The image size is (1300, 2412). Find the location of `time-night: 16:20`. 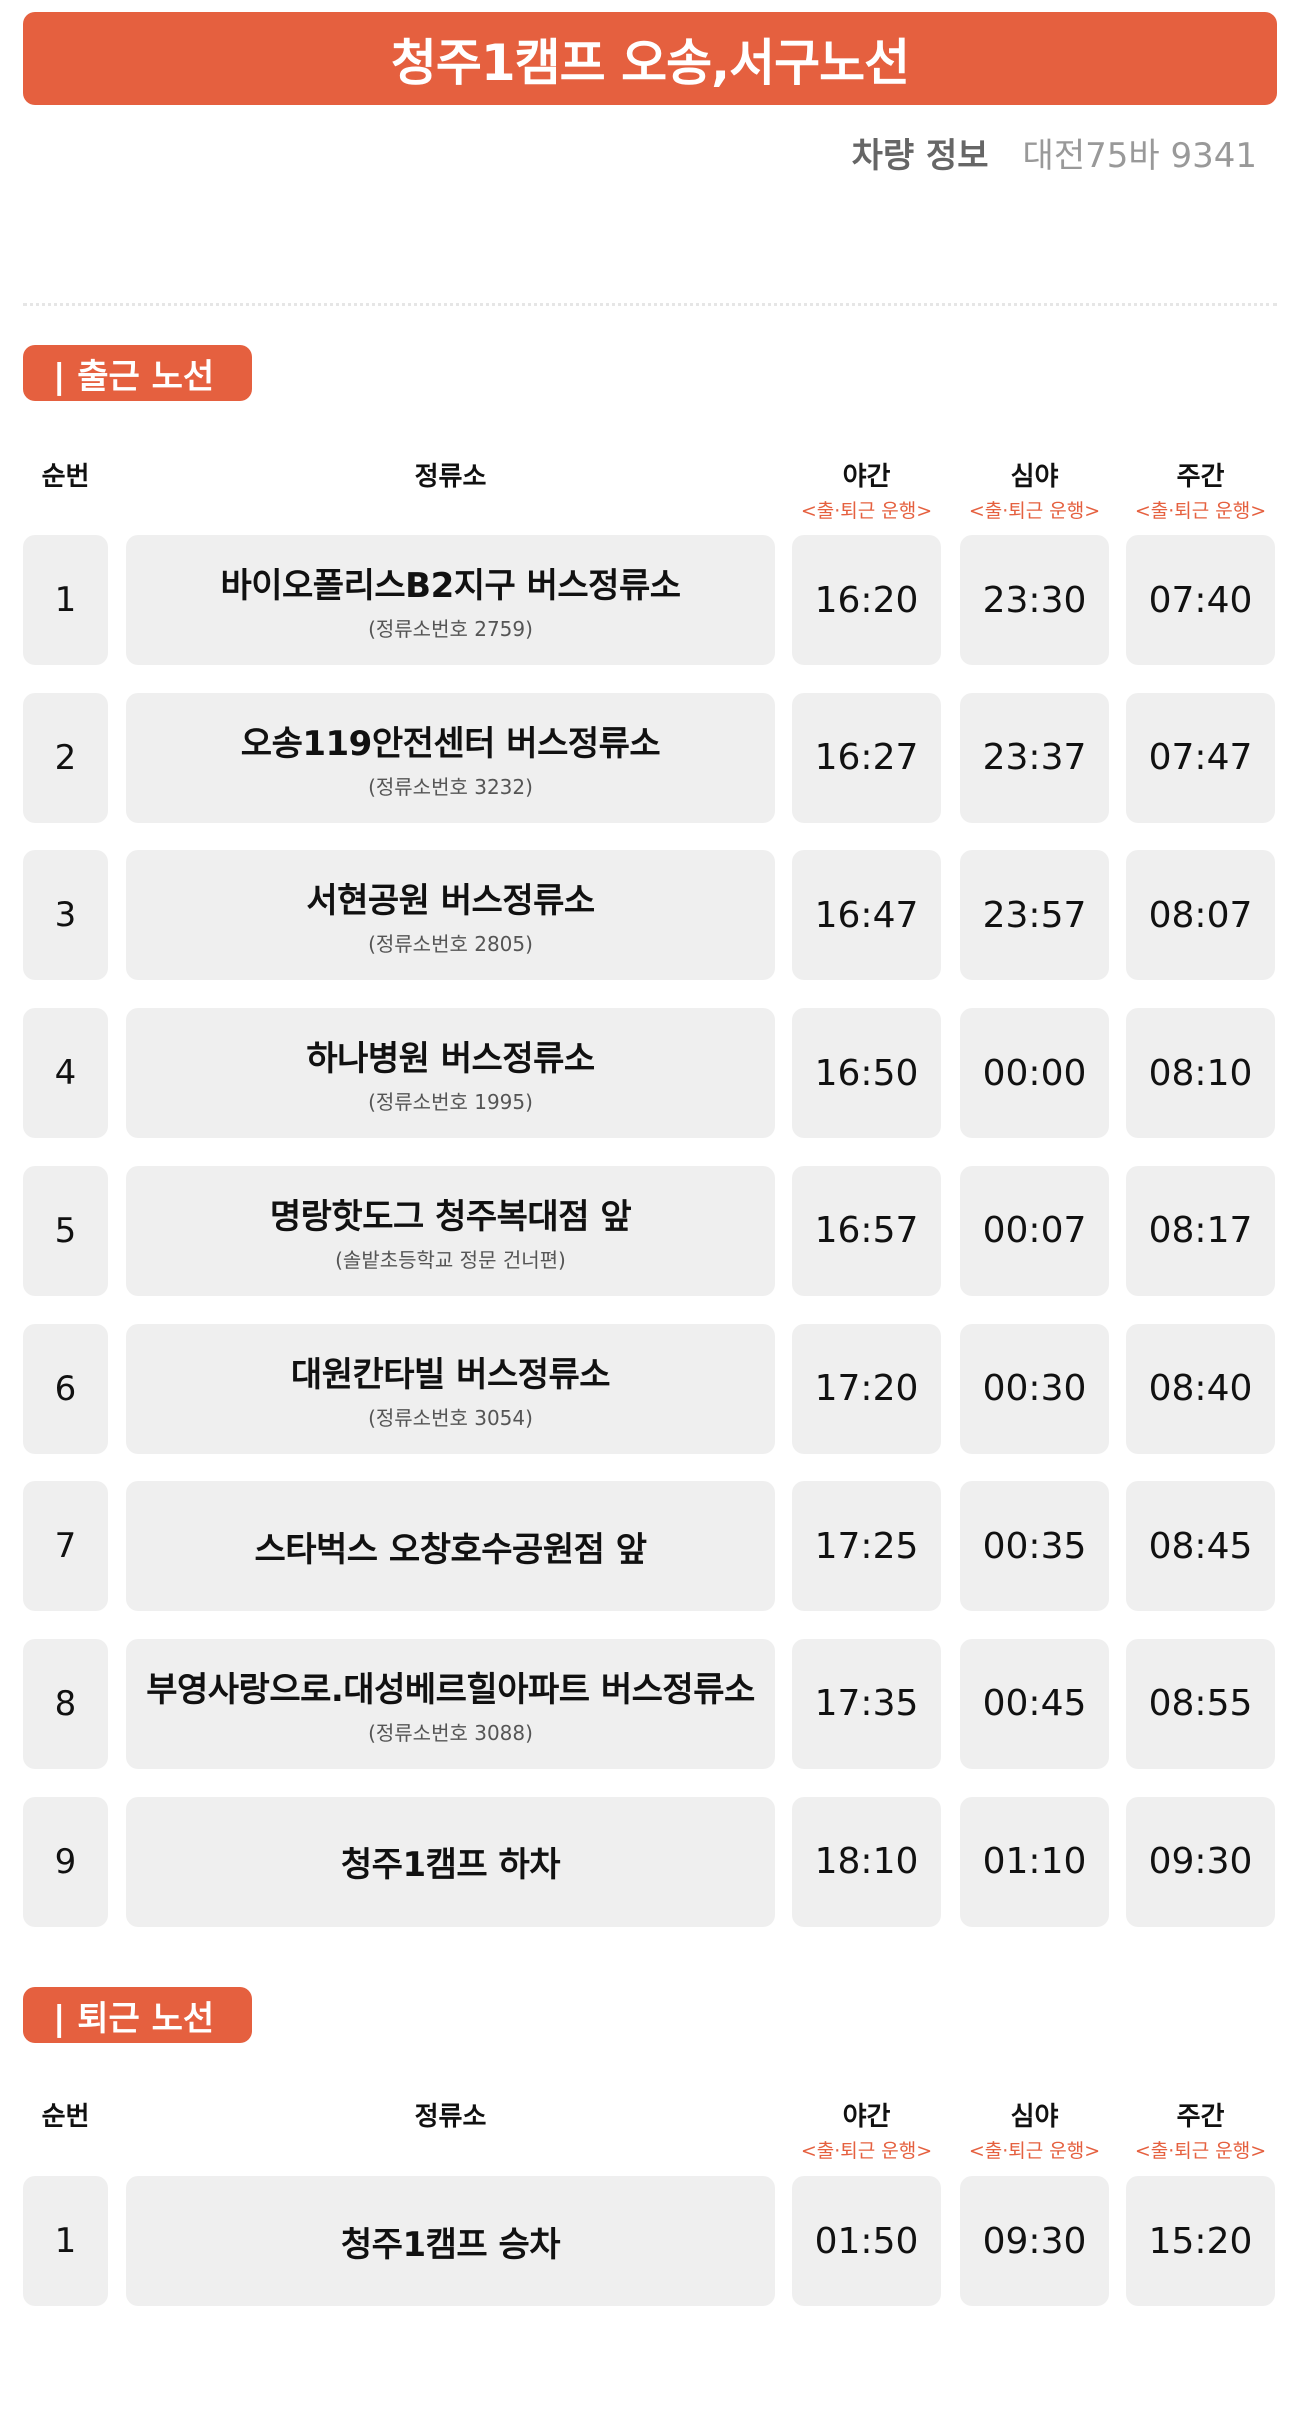

time-night: 16:20 is located at coordinates (866, 600).